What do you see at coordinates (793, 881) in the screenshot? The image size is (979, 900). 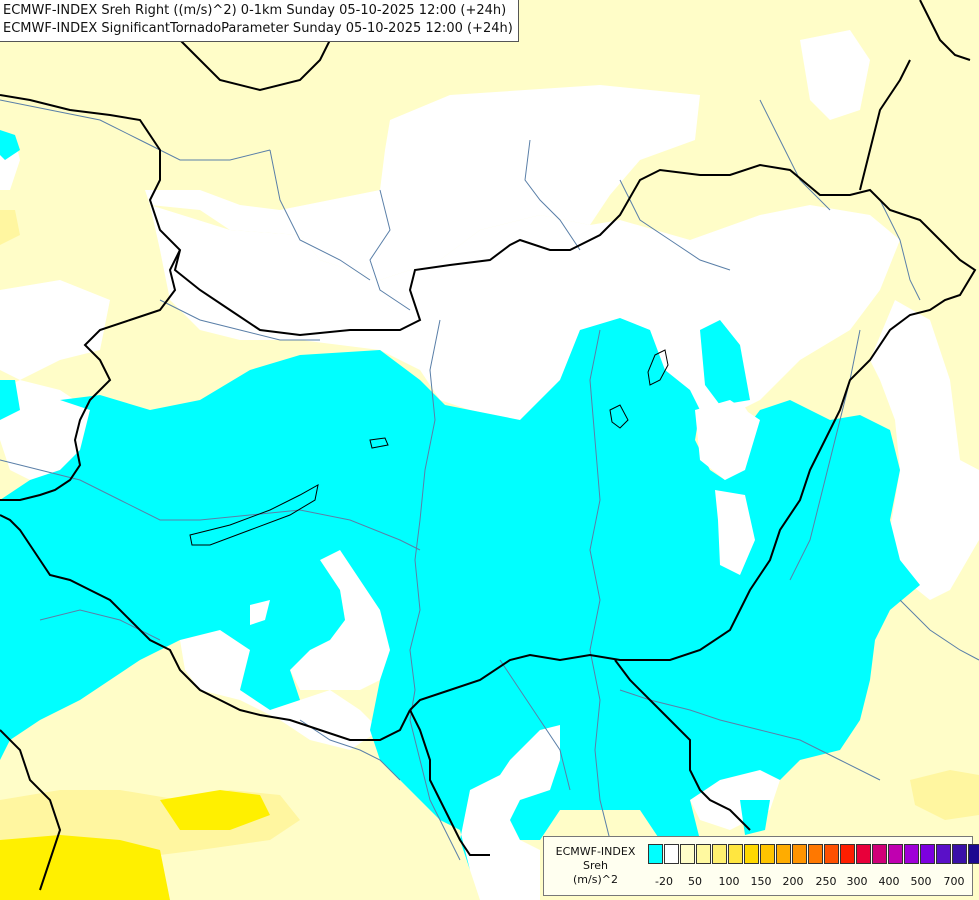 I see `legend-tick-label: 200` at bounding box center [793, 881].